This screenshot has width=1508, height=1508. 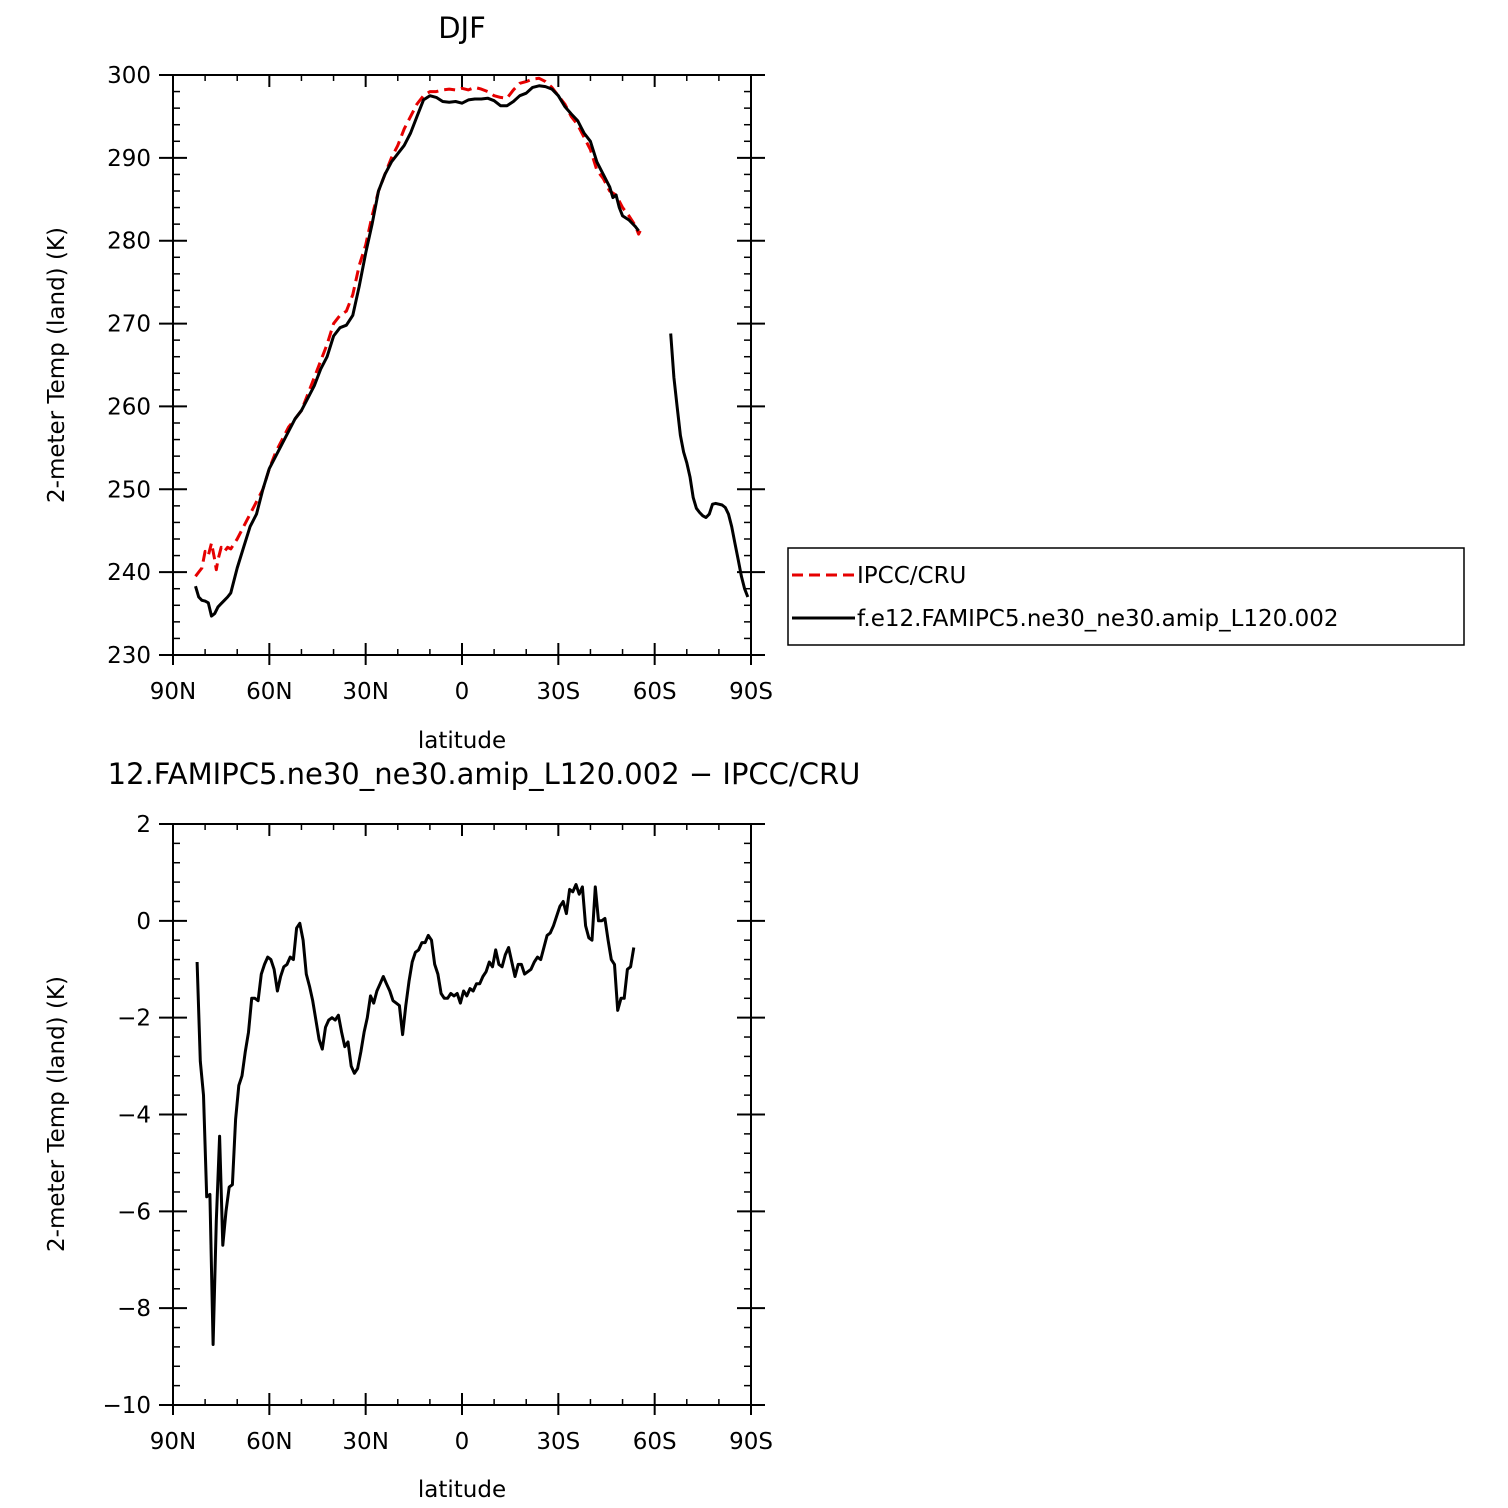 I want to click on legend-box, so click(x=1126, y=596).